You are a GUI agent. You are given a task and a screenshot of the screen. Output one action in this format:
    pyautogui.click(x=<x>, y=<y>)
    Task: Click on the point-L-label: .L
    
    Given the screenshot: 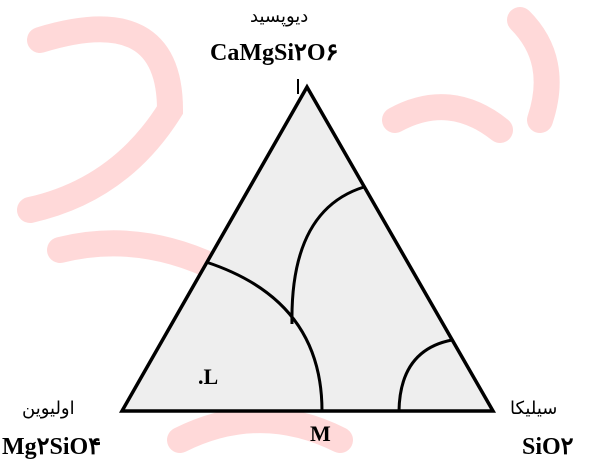 What is the action you would take?
    pyautogui.click(x=208, y=376)
    